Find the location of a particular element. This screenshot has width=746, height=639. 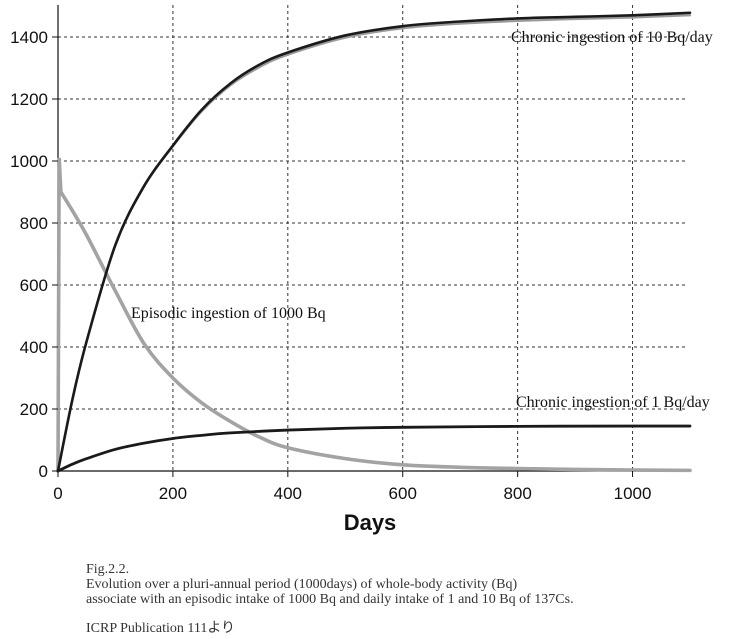

x-axis-label: Days is located at coordinates (370, 522).